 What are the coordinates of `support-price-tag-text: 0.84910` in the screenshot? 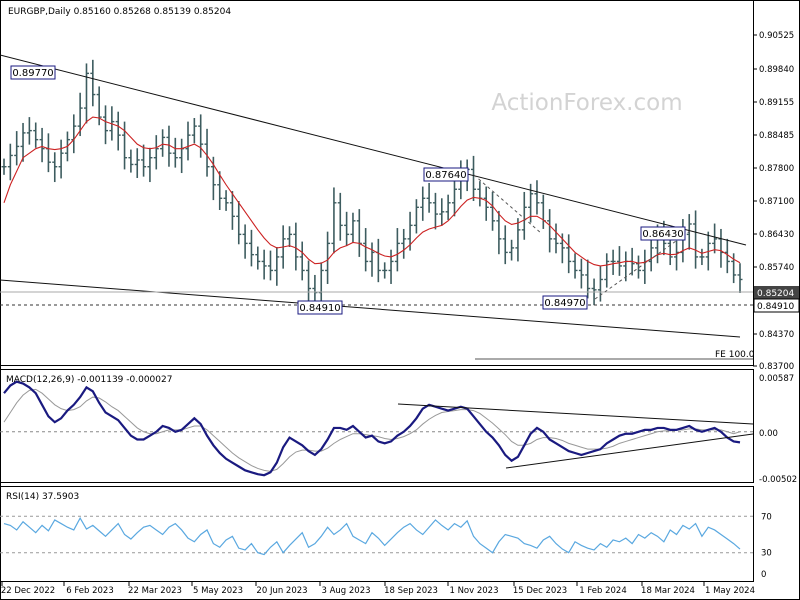 It's located at (775, 307).